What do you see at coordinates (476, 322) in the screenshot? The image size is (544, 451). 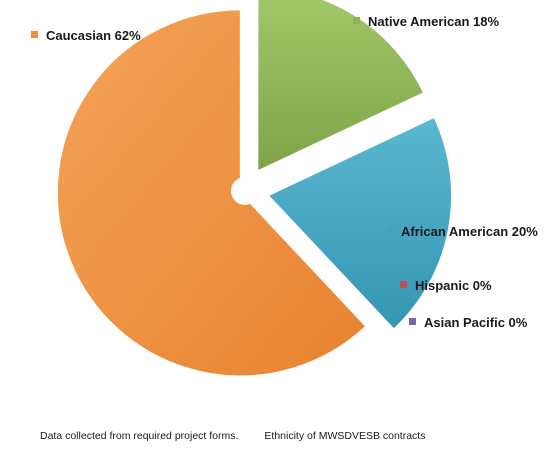 I see `legend-label: Asian Pacific 0%` at bounding box center [476, 322].